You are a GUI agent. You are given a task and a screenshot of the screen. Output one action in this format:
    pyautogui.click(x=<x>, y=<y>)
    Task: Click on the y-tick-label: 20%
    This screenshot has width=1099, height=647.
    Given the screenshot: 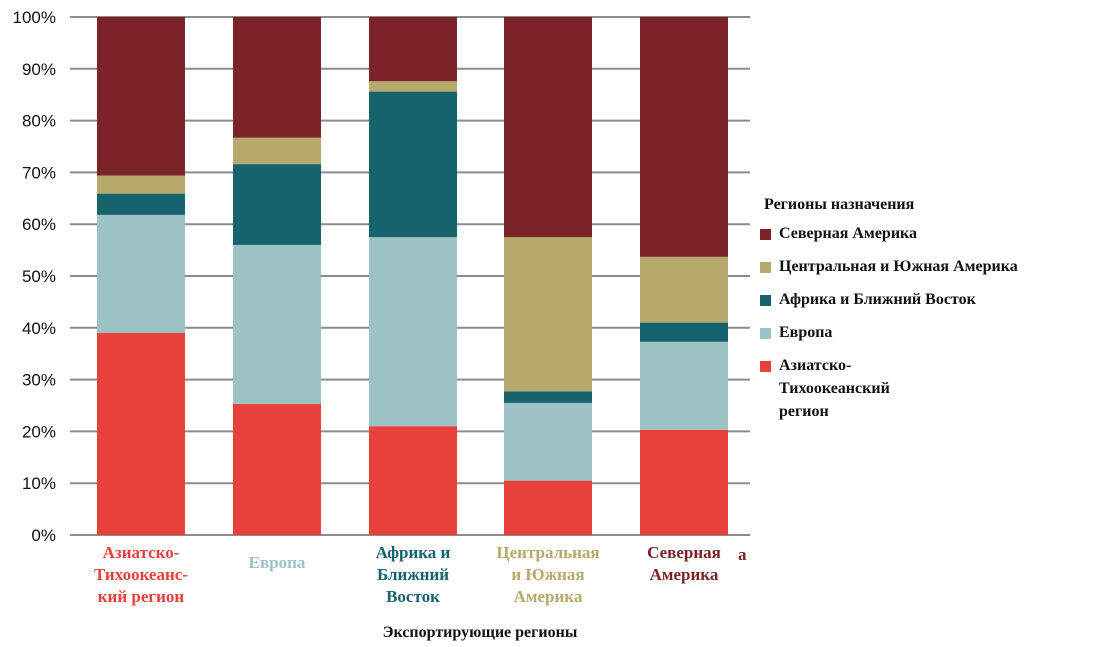 What is the action you would take?
    pyautogui.click(x=39, y=431)
    